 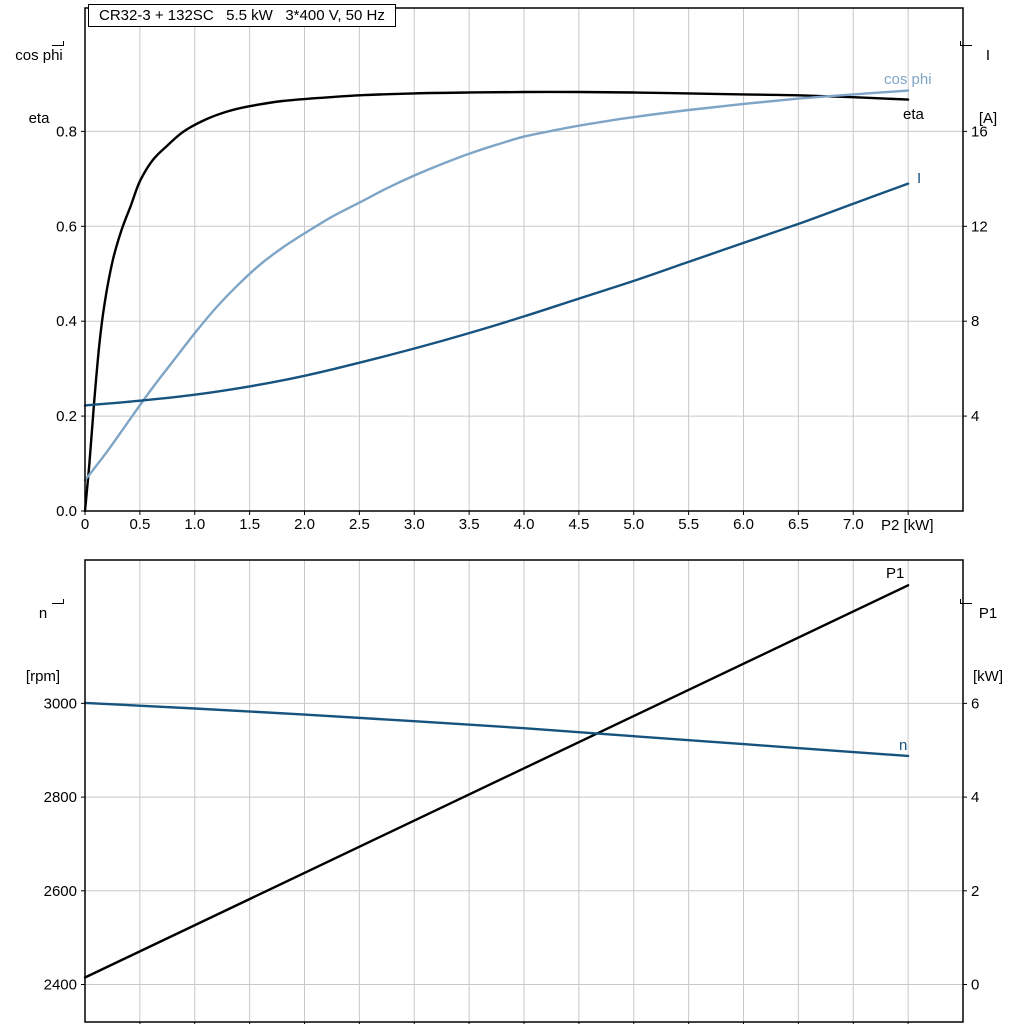 I want to click on current-curve-label: I, so click(x=919, y=178).